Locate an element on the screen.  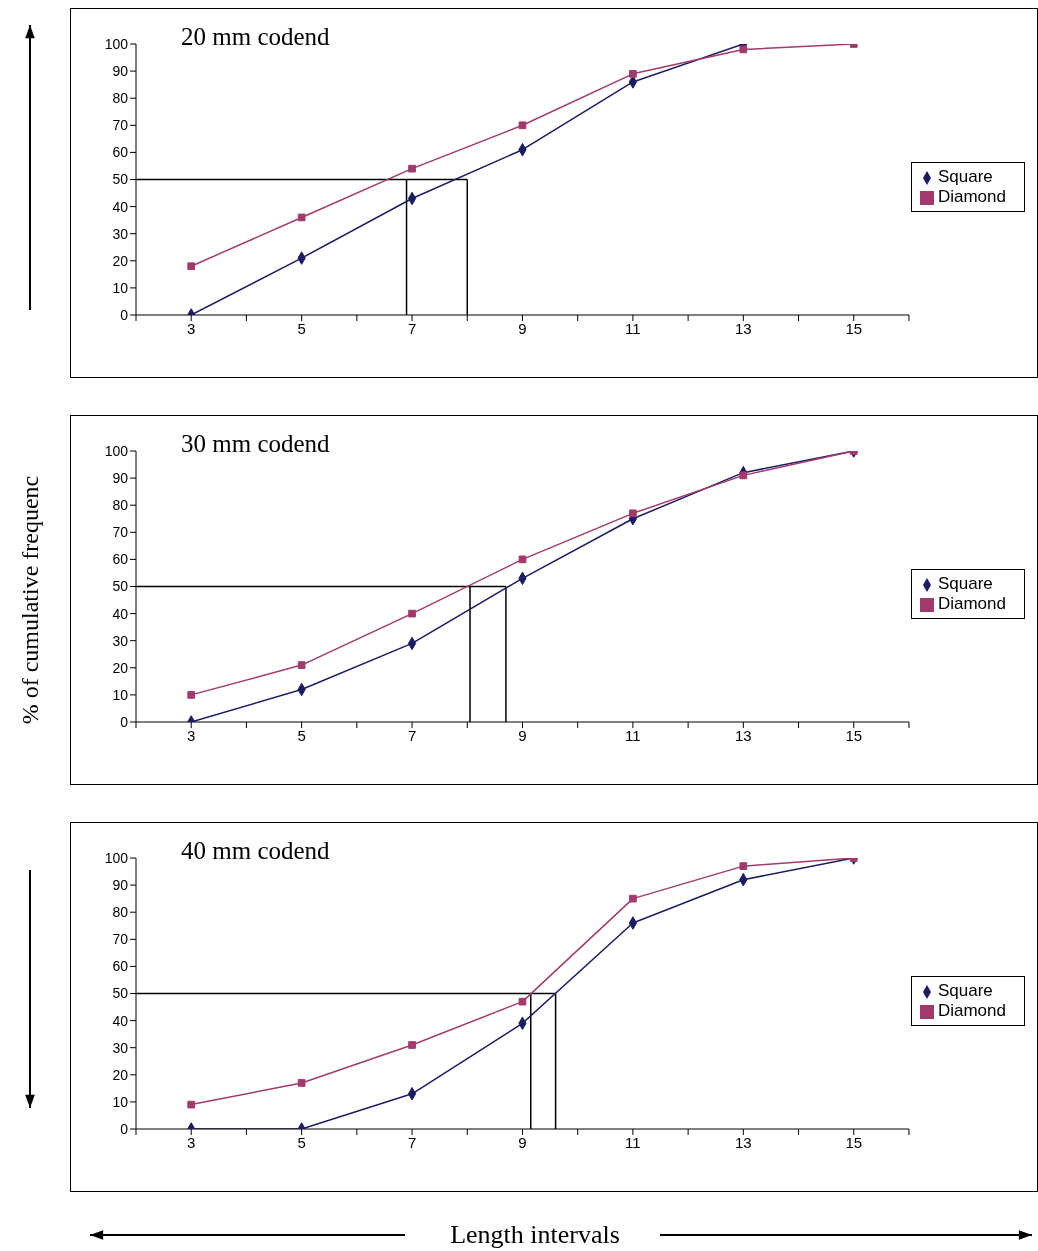
y-axis-title: % of cumulative frequenc is located at coordinates (30, 600).